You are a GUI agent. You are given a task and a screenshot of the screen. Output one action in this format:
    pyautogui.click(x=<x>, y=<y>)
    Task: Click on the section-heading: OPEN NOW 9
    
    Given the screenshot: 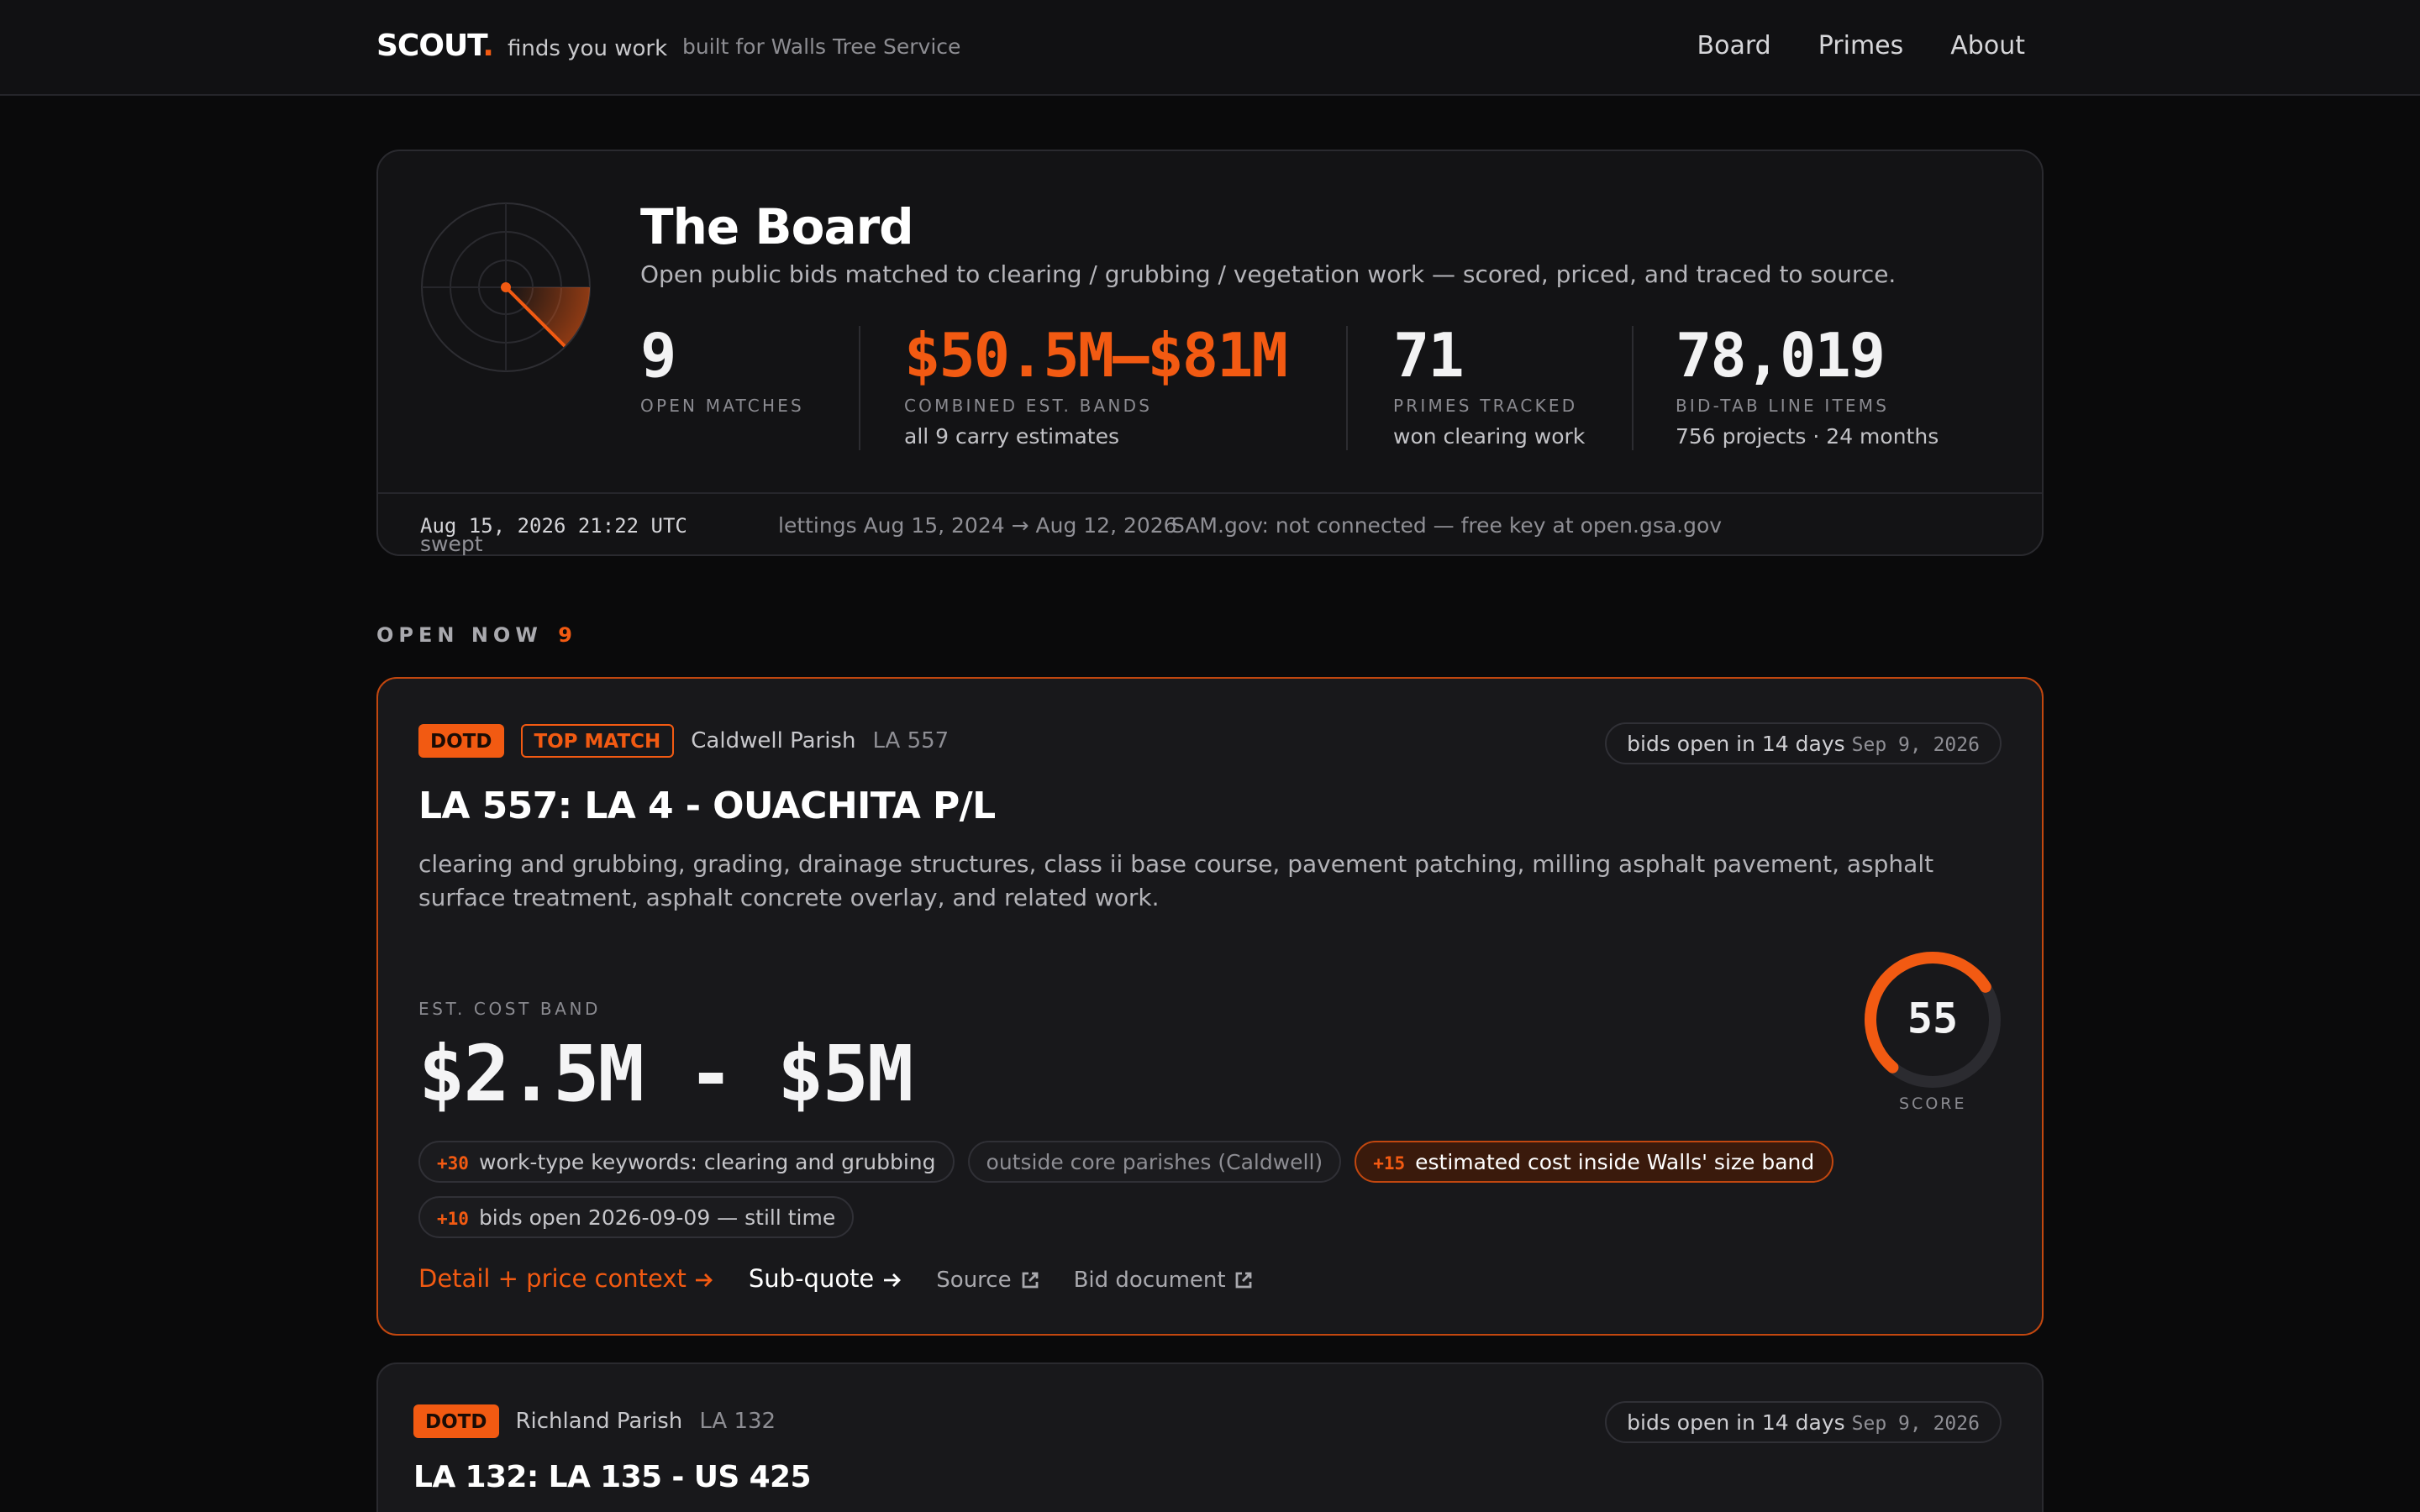 What is the action you would take?
    pyautogui.click(x=477, y=635)
    